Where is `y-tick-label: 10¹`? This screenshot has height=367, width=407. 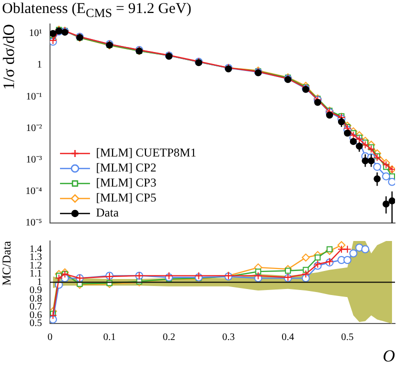 y-tick-label: 10¹ is located at coordinates (35, 34).